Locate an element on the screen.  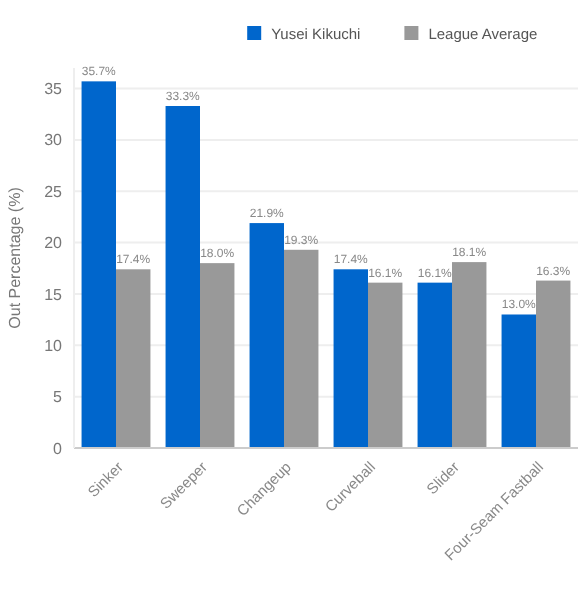
y-tick-label: 10 is located at coordinates (54, 345).